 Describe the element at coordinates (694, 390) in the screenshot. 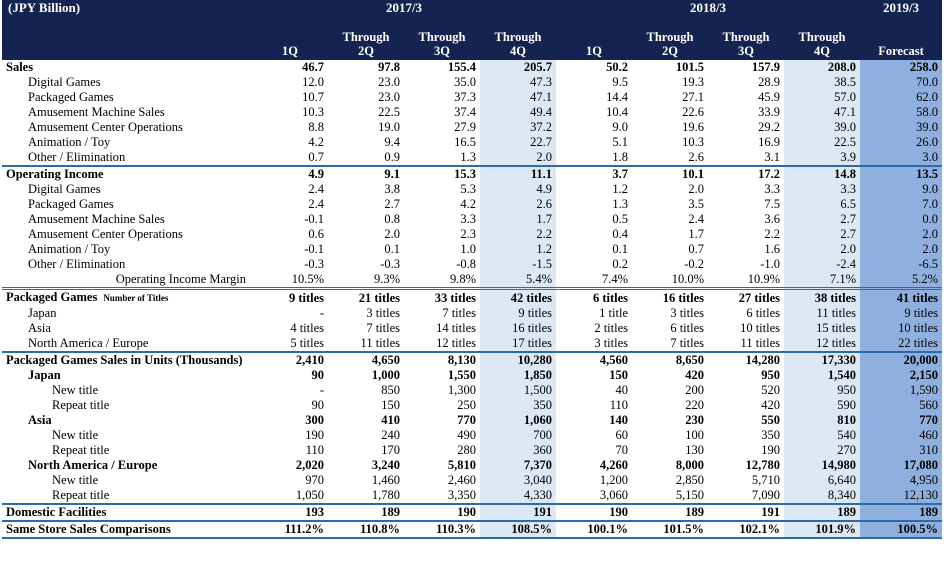

I see `value-cell: 200` at that location.